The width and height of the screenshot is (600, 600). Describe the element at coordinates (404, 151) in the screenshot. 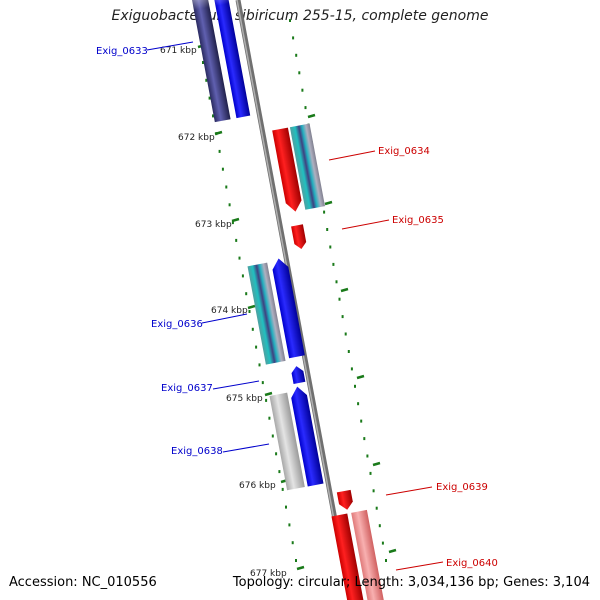

I see `gene-label-text: Exig_0634` at that location.